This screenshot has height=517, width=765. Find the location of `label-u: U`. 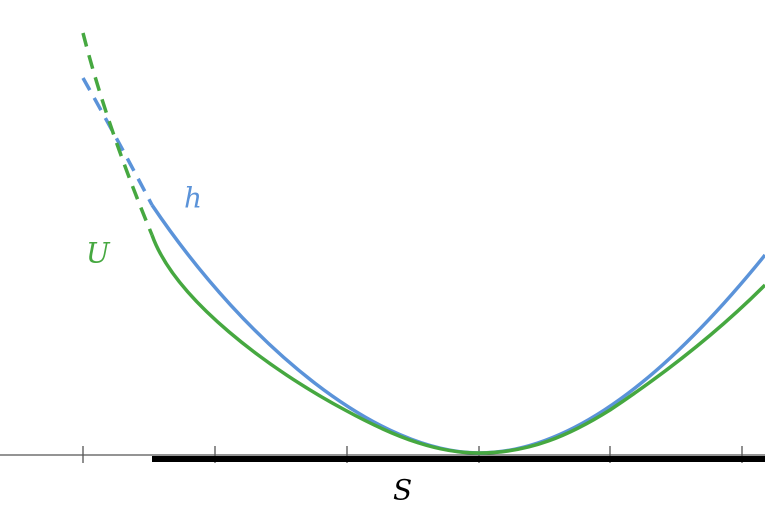

label-u: U is located at coordinates (98, 253).